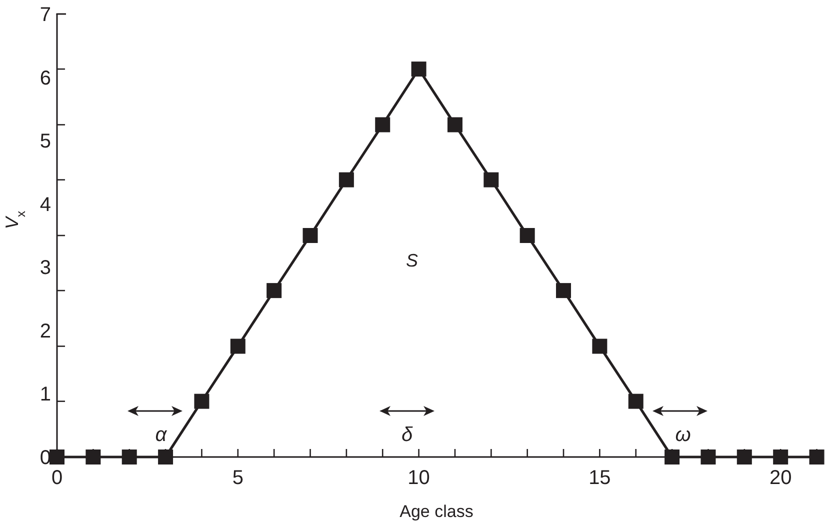  What do you see at coordinates (419, 478) in the screenshot?
I see `x-tick-label: 10` at bounding box center [419, 478].